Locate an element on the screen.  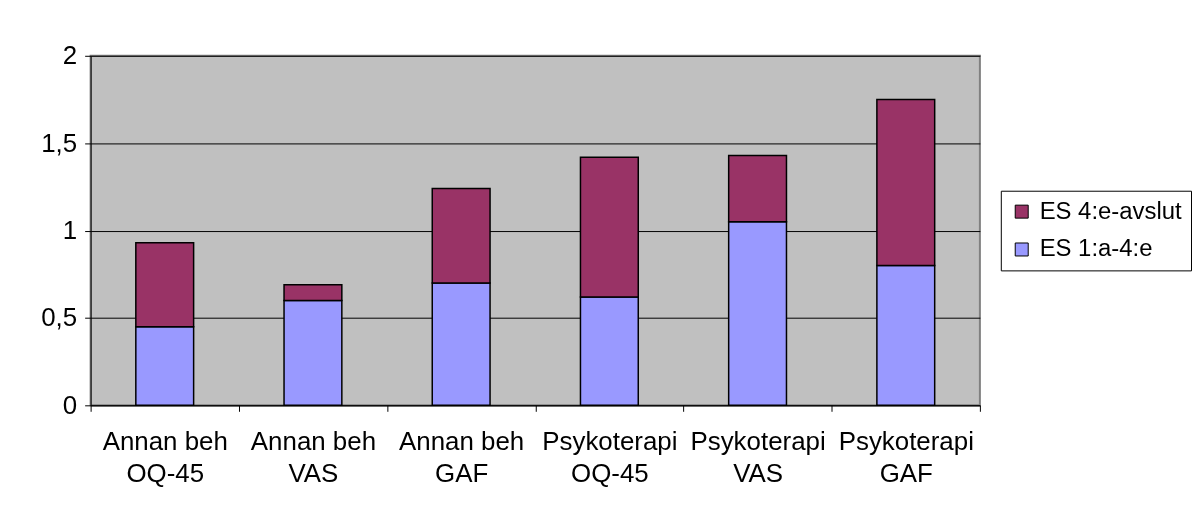
y-tick-label: 1 is located at coordinates (70, 230).